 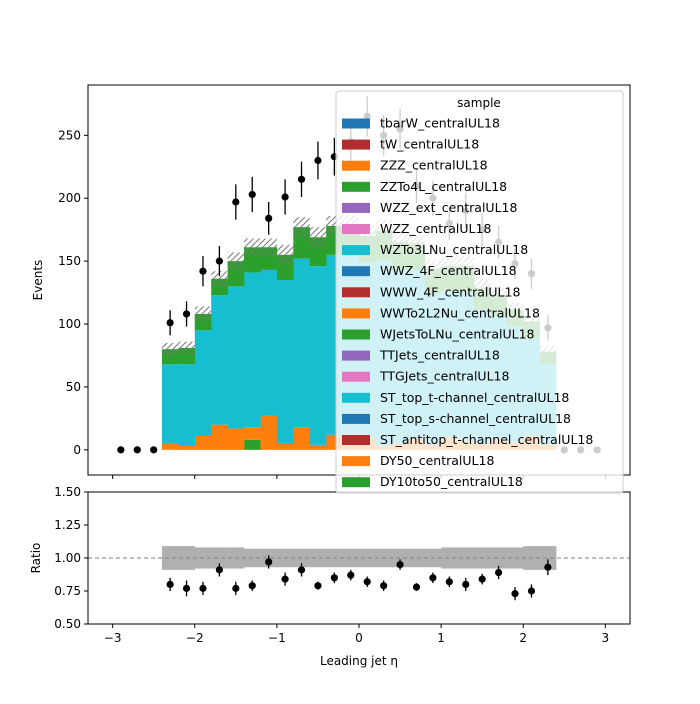 What do you see at coordinates (195, 638) in the screenshot?
I see `x-tick-label: −2` at bounding box center [195, 638].